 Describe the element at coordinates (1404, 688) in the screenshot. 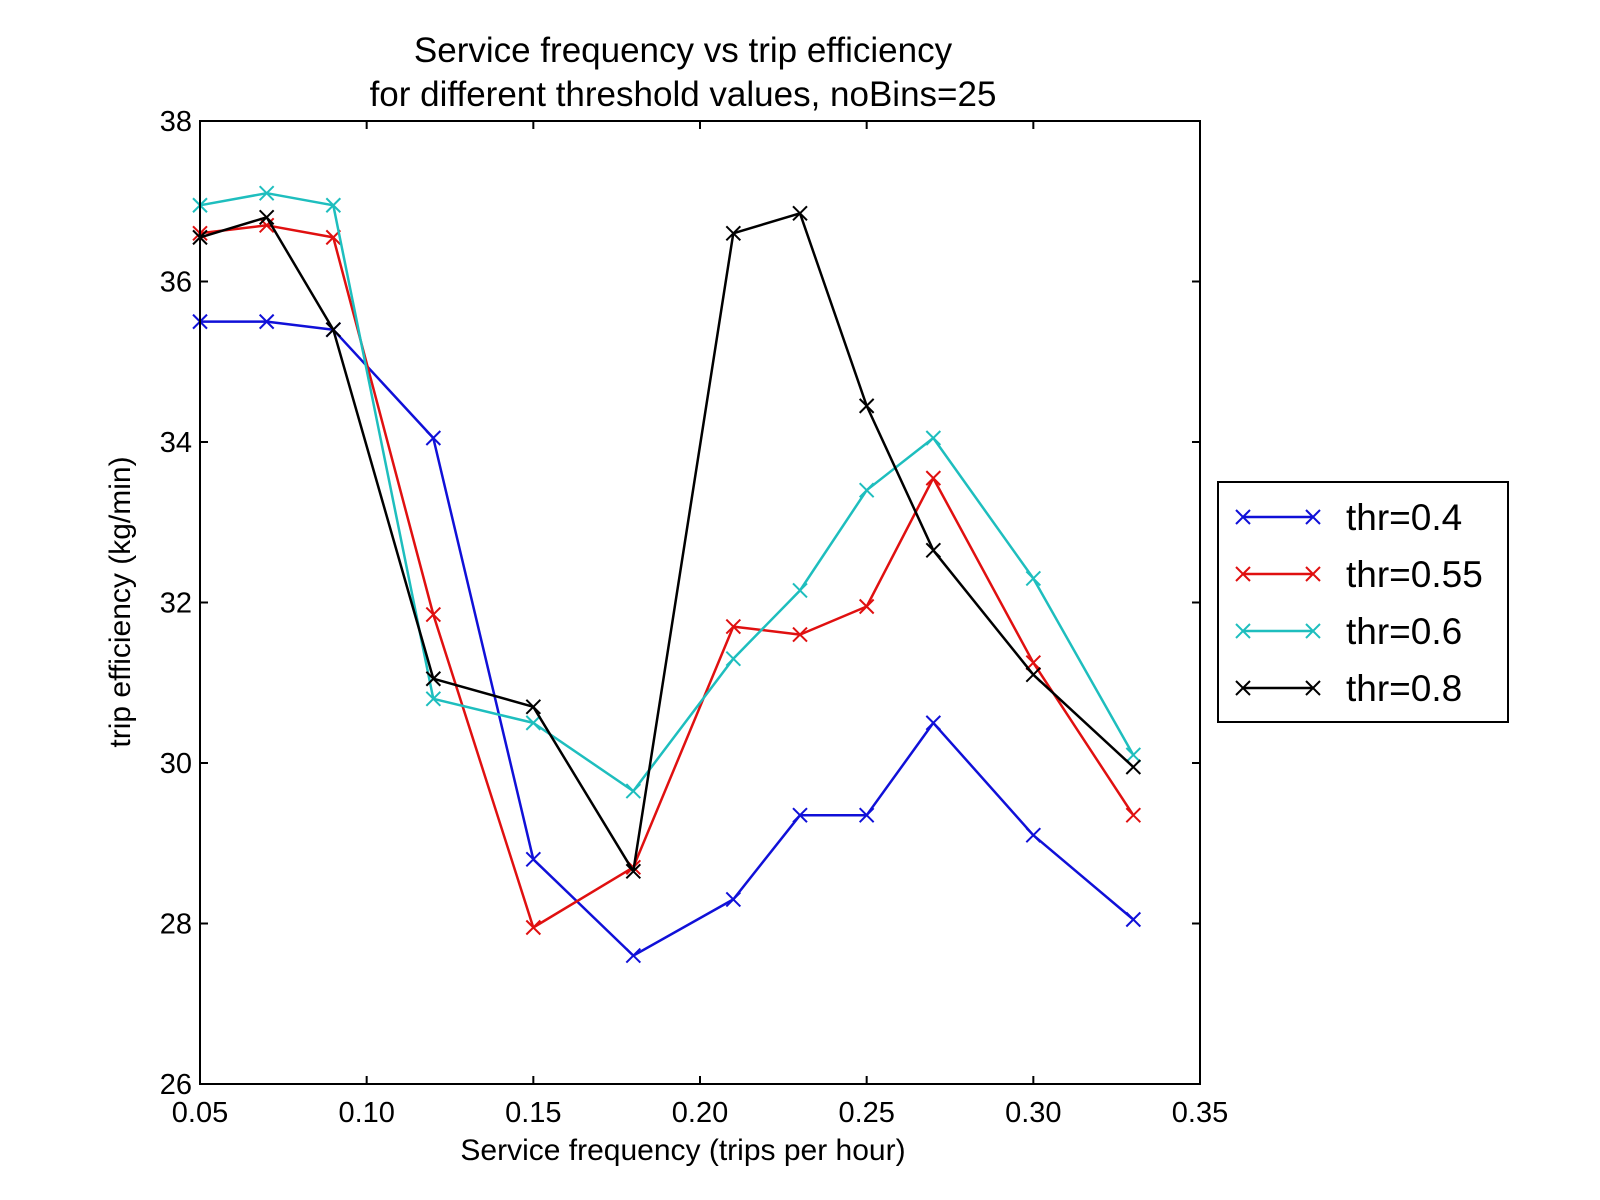

I see `legend-label: thr=0.8` at that location.